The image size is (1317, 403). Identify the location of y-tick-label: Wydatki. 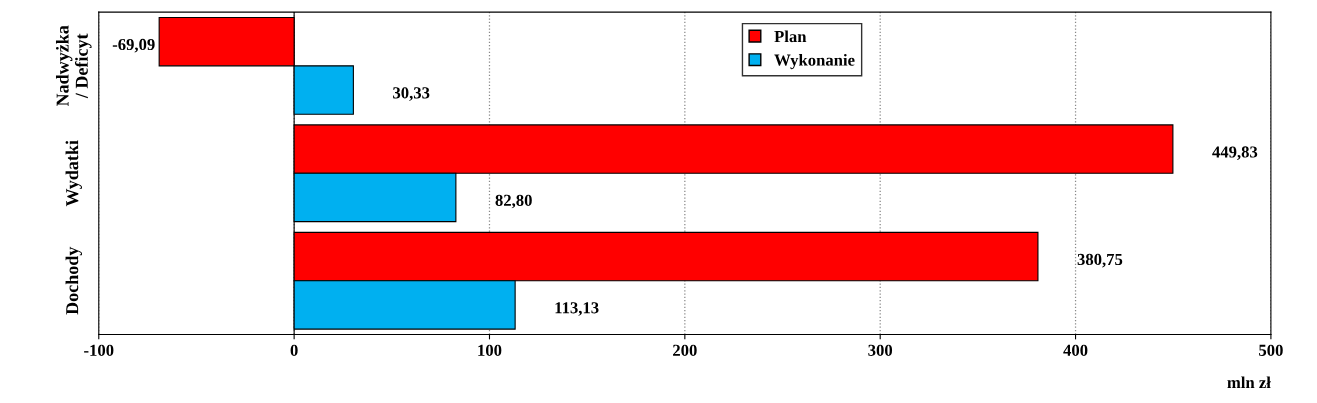
(73, 173).